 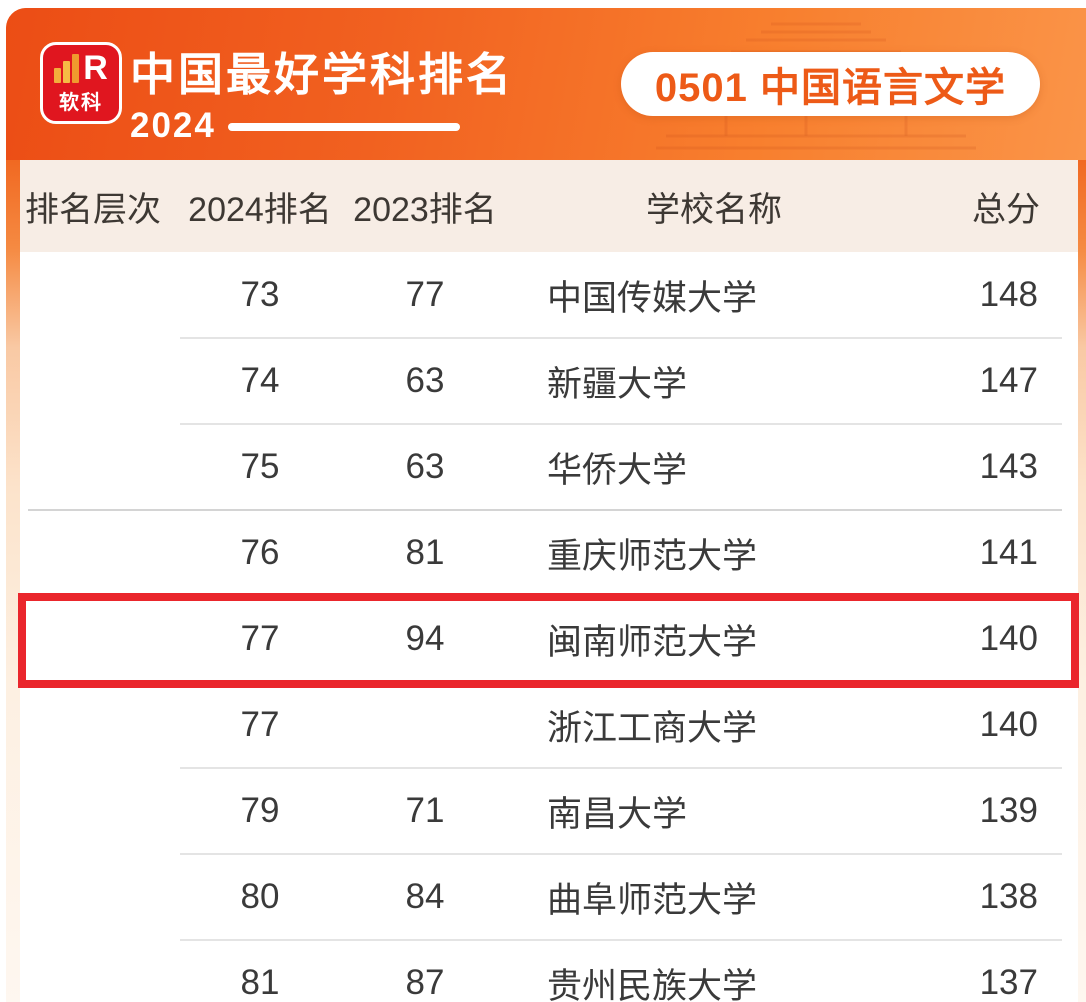 What do you see at coordinates (652, 900) in the screenshot?
I see `cell-school: 曲阜师范大学` at bounding box center [652, 900].